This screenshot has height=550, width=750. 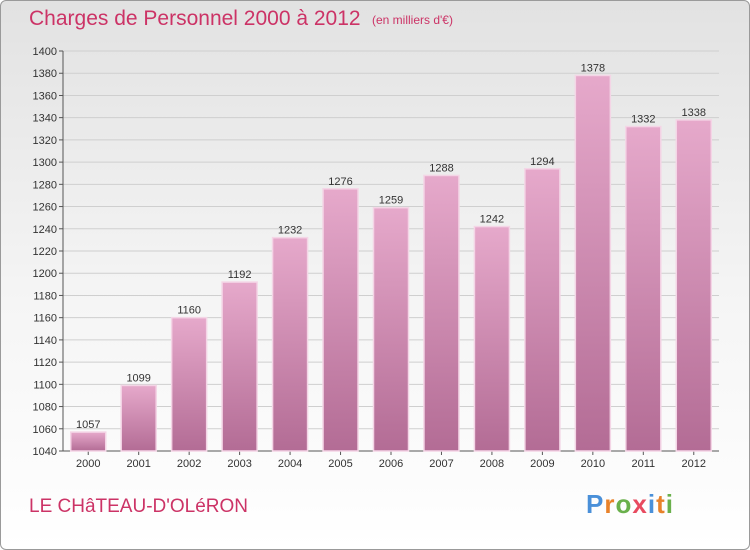 I want to click on y-tick-label: 1160, so click(x=45, y=319).